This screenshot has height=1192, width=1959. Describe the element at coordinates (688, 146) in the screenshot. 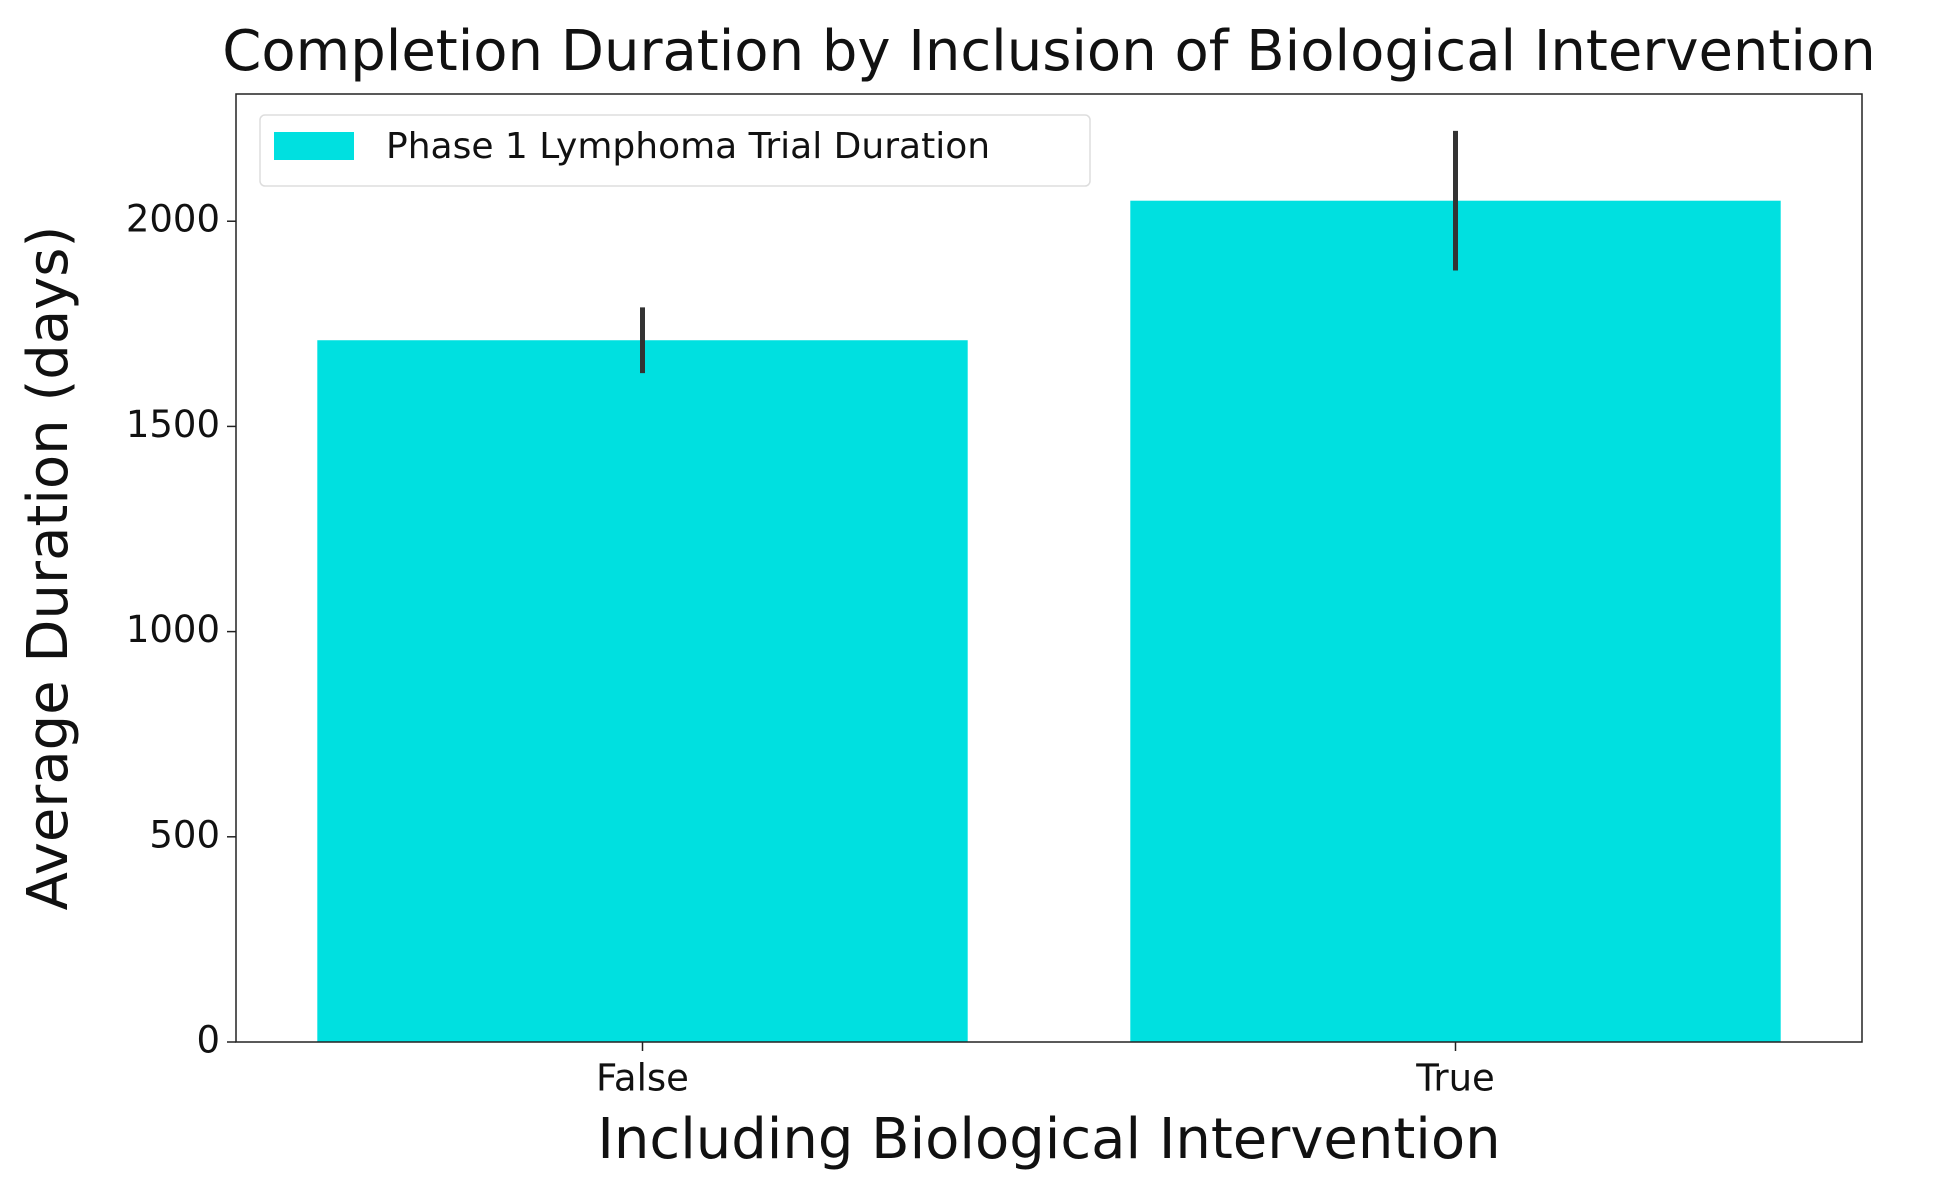

I see `legend-label: Phase 1 Lymphoma Trial Duration` at that location.